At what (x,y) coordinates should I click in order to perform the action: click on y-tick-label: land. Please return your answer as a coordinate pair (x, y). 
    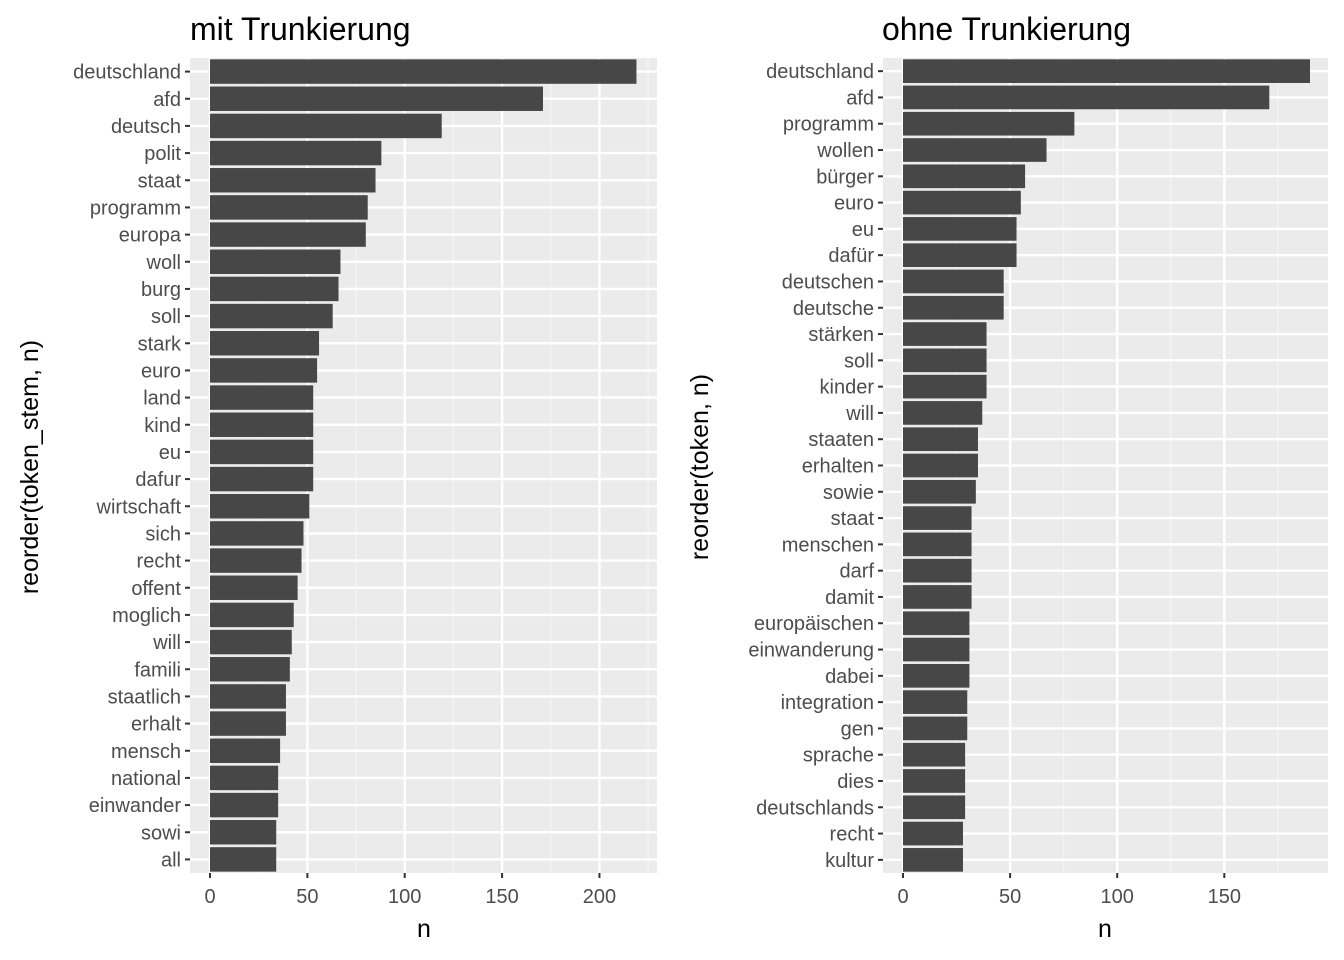
    Looking at the image, I should click on (162, 399).